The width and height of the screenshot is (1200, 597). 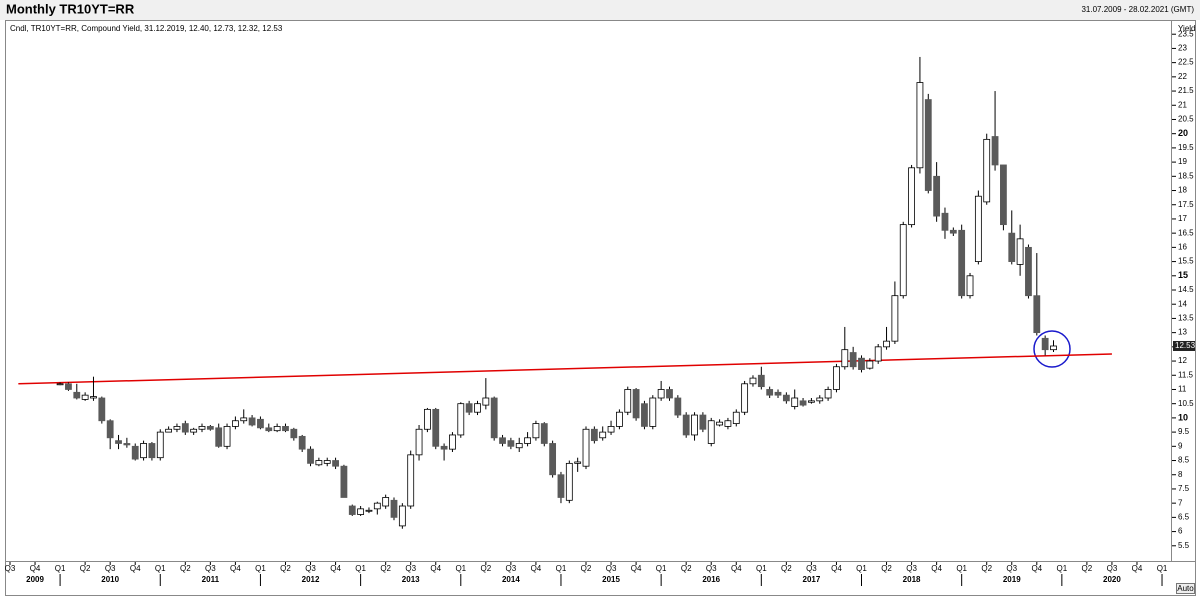 What do you see at coordinates (1182, 218) in the screenshot?
I see `y-tick-label: 17` at bounding box center [1182, 218].